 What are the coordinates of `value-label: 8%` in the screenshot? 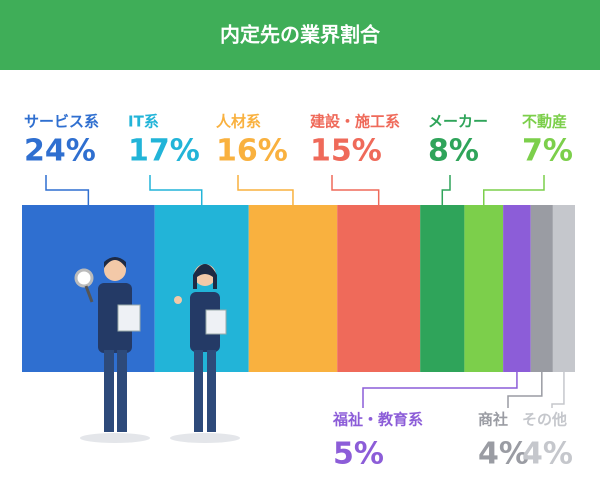 It's located at (453, 151).